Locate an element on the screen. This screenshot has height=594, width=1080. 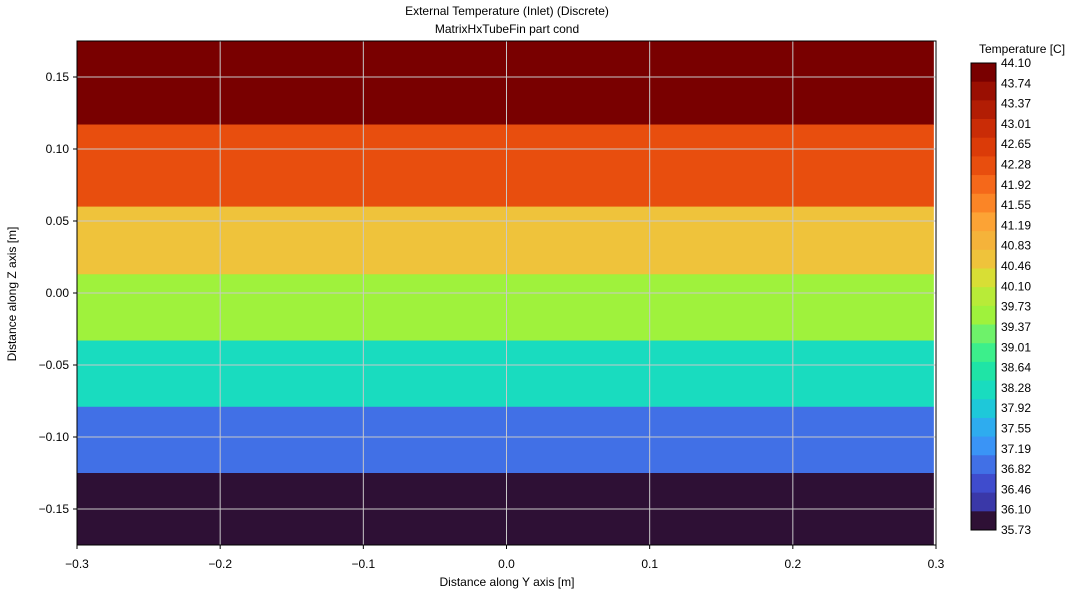
colorbar-label-15: 38.64 is located at coordinates (1016, 368).